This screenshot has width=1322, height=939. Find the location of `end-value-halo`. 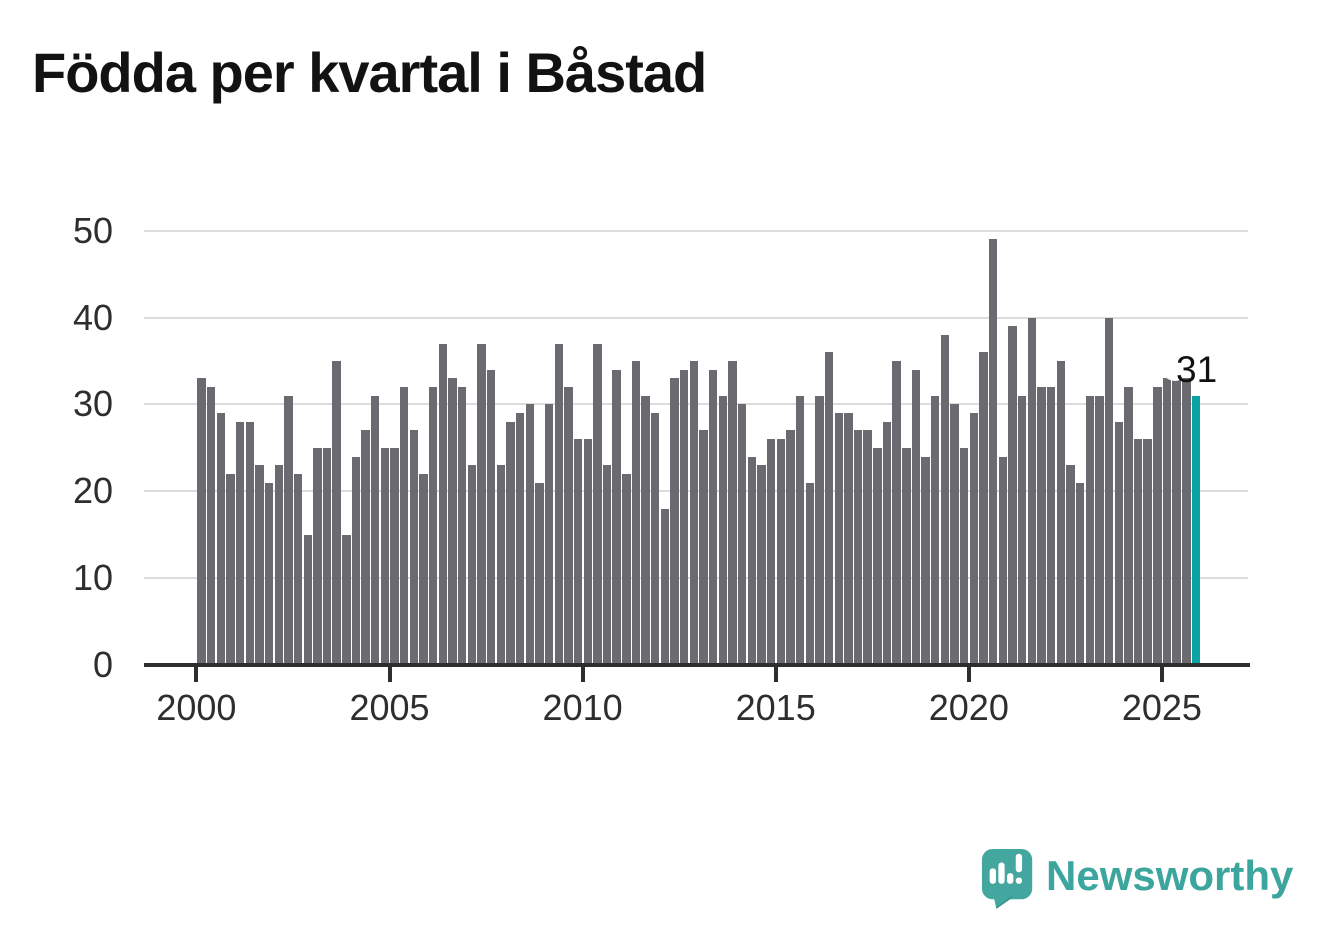

end-value-halo is located at coordinates (1175, 367).